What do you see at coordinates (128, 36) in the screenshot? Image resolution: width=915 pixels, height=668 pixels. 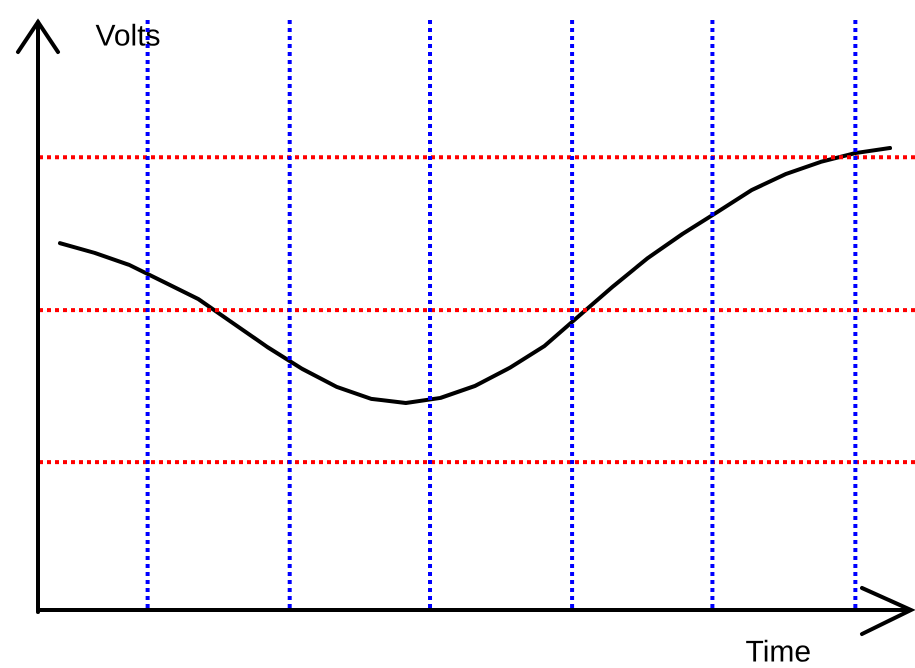 I see `y-axis-title: Volts` at bounding box center [128, 36].